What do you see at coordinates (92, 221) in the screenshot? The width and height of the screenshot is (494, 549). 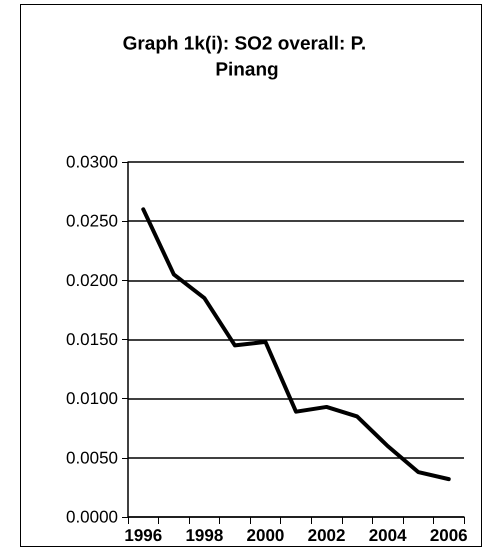 I see `y-tick-label: 0.0250` at bounding box center [92, 221].